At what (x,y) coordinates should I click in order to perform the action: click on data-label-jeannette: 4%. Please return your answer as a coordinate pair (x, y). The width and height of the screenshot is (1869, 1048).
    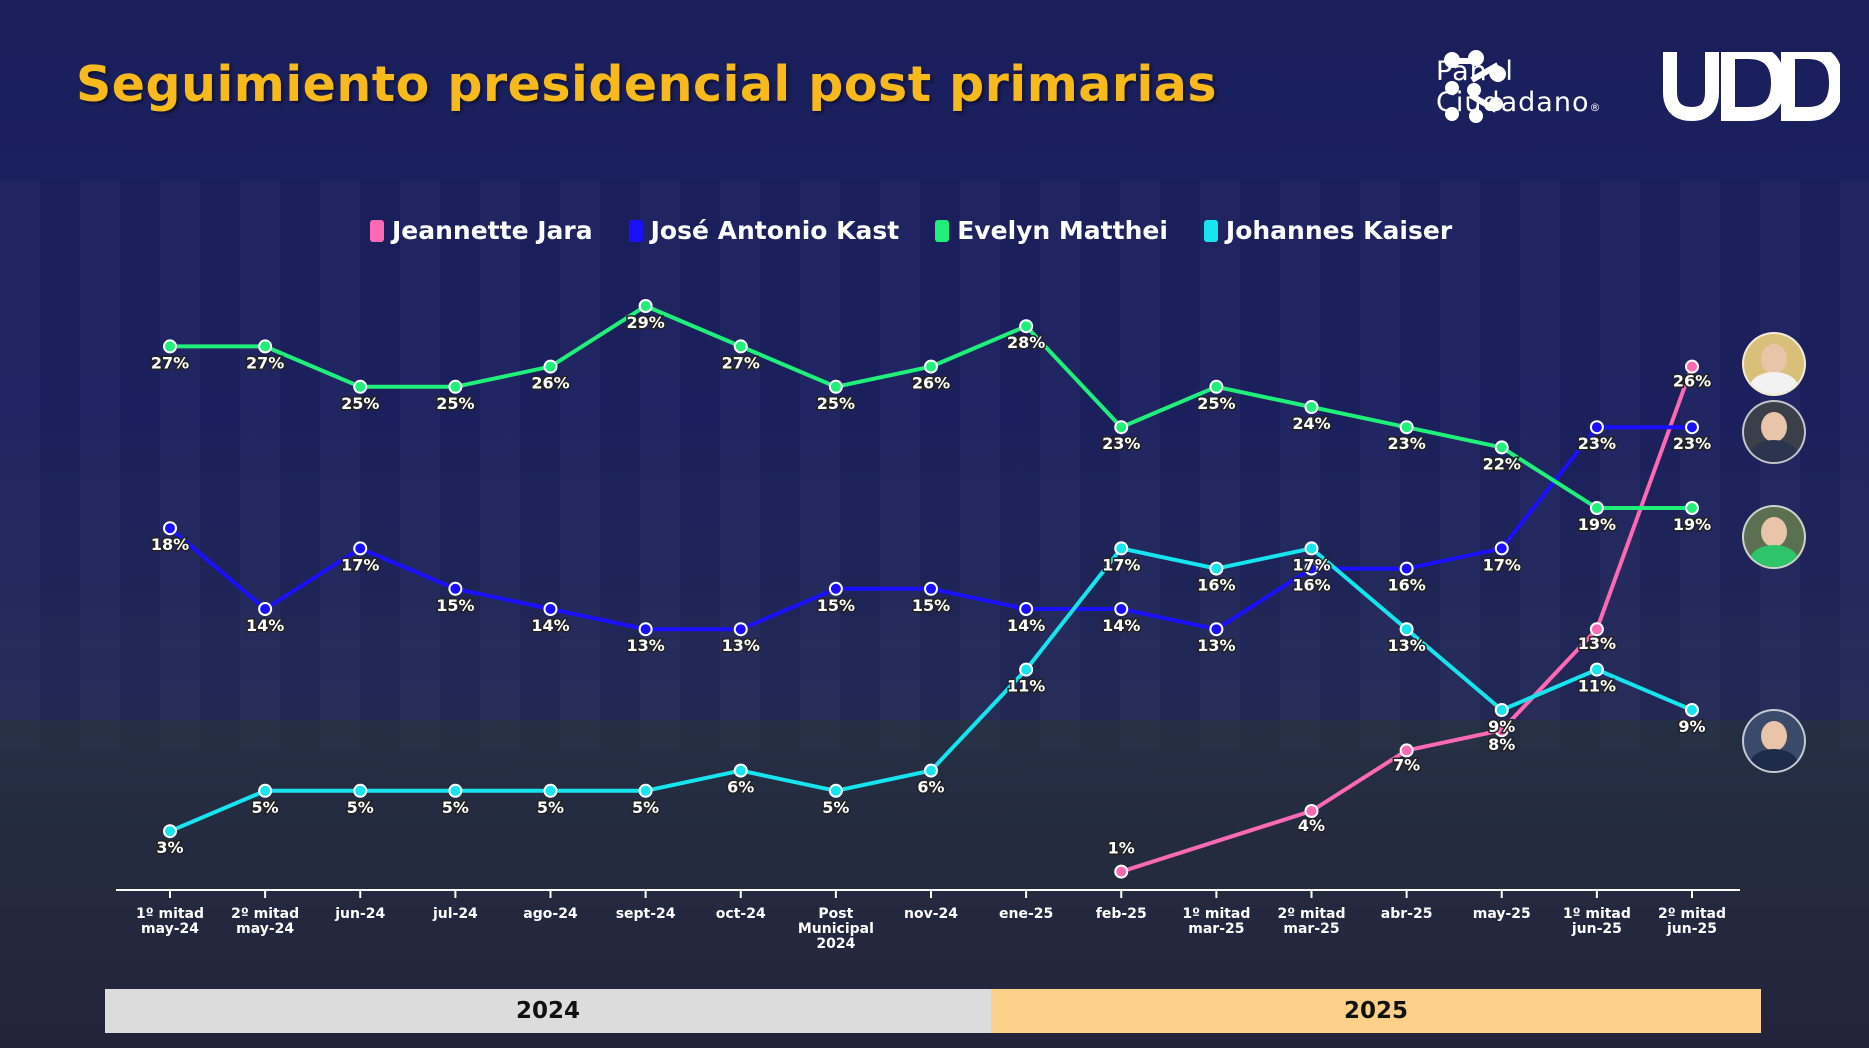
    Looking at the image, I should click on (1311, 825).